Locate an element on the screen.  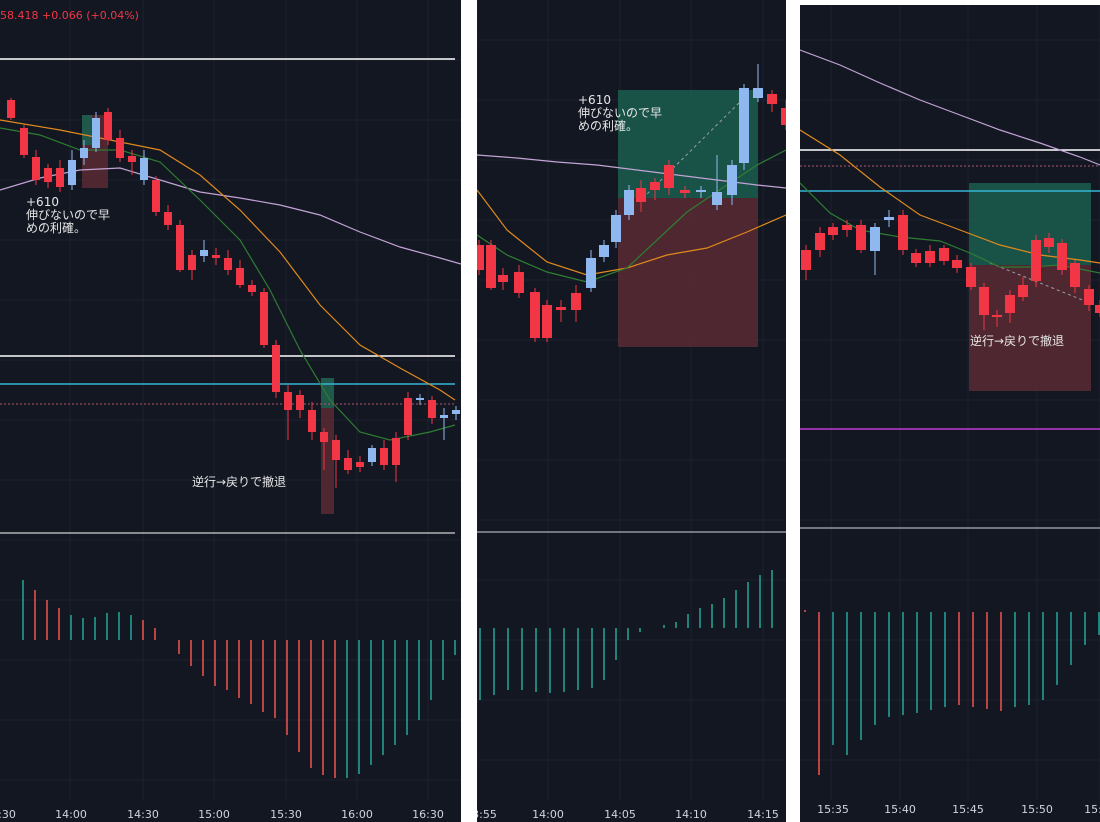
time-axis-label: 16:30 is located at coordinates (428, 814).